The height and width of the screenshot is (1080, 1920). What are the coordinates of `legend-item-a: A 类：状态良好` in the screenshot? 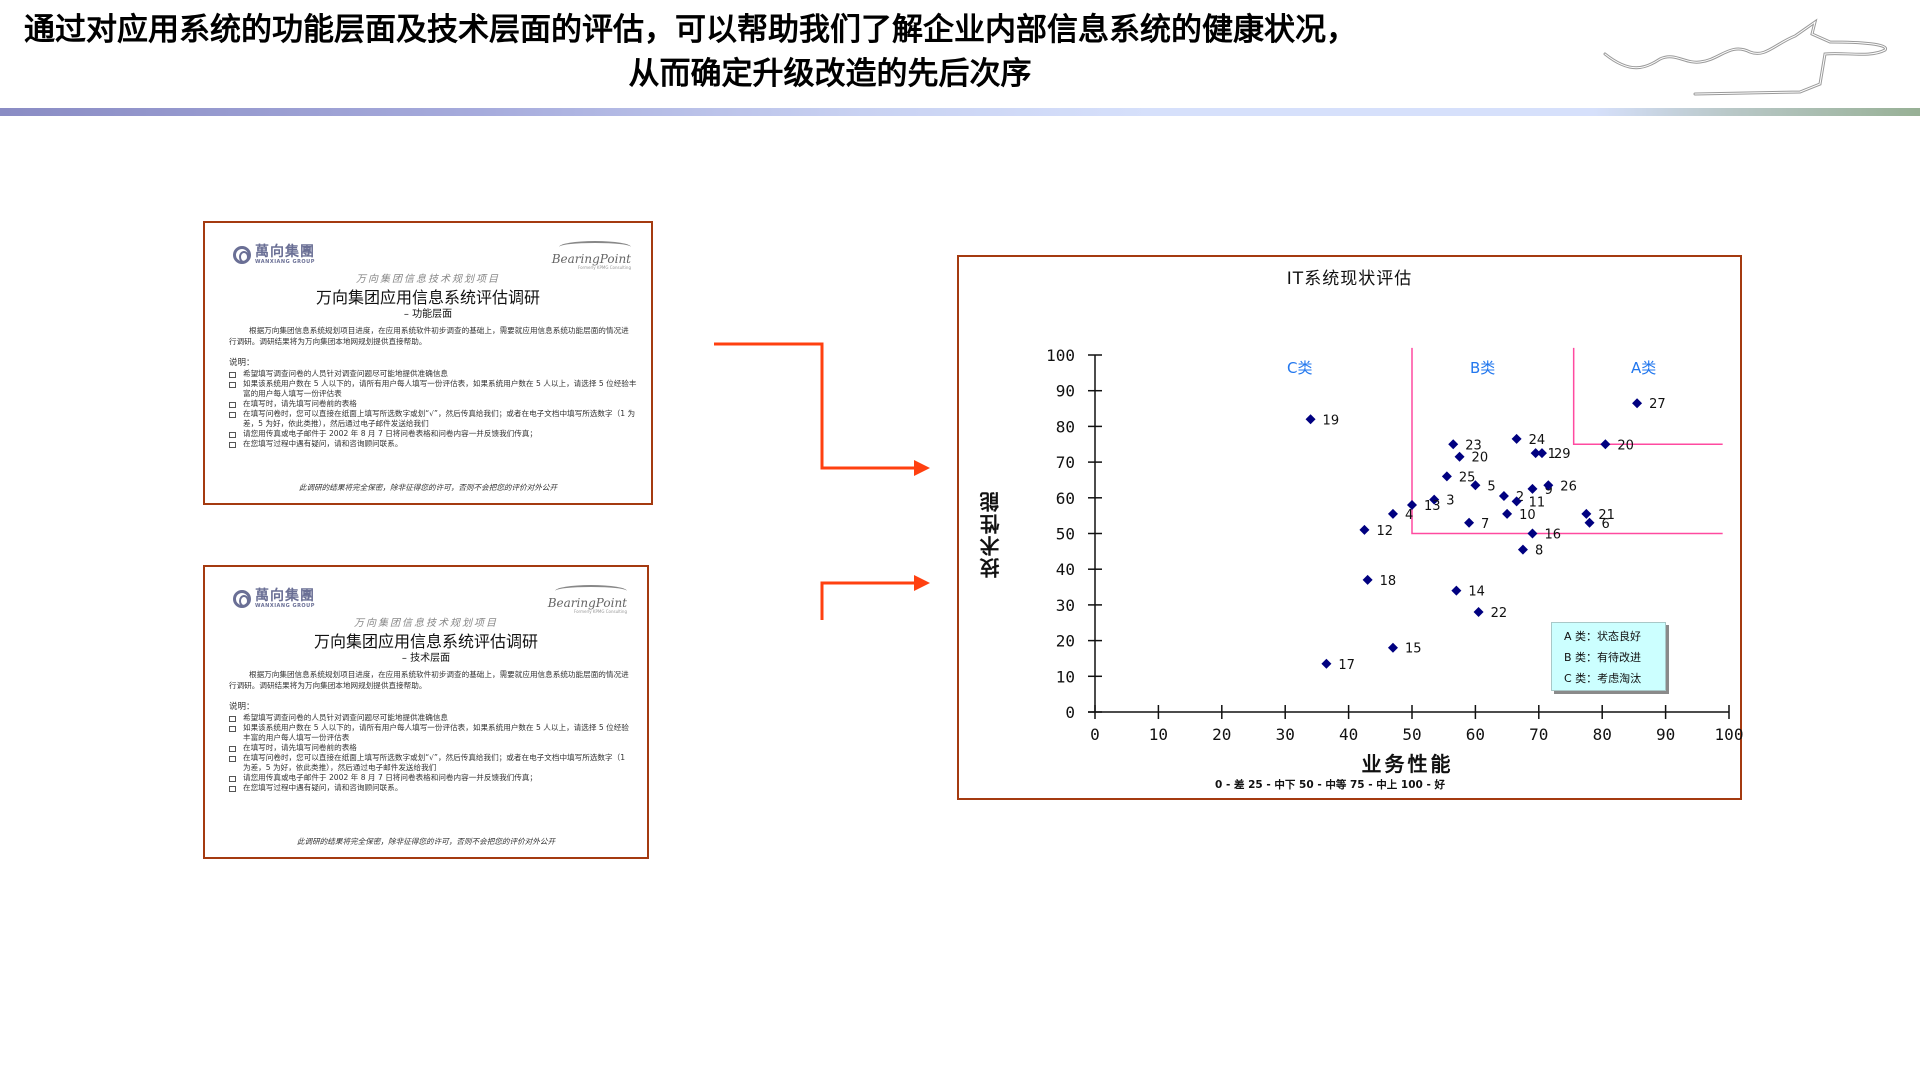 It's located at (1603, 636).